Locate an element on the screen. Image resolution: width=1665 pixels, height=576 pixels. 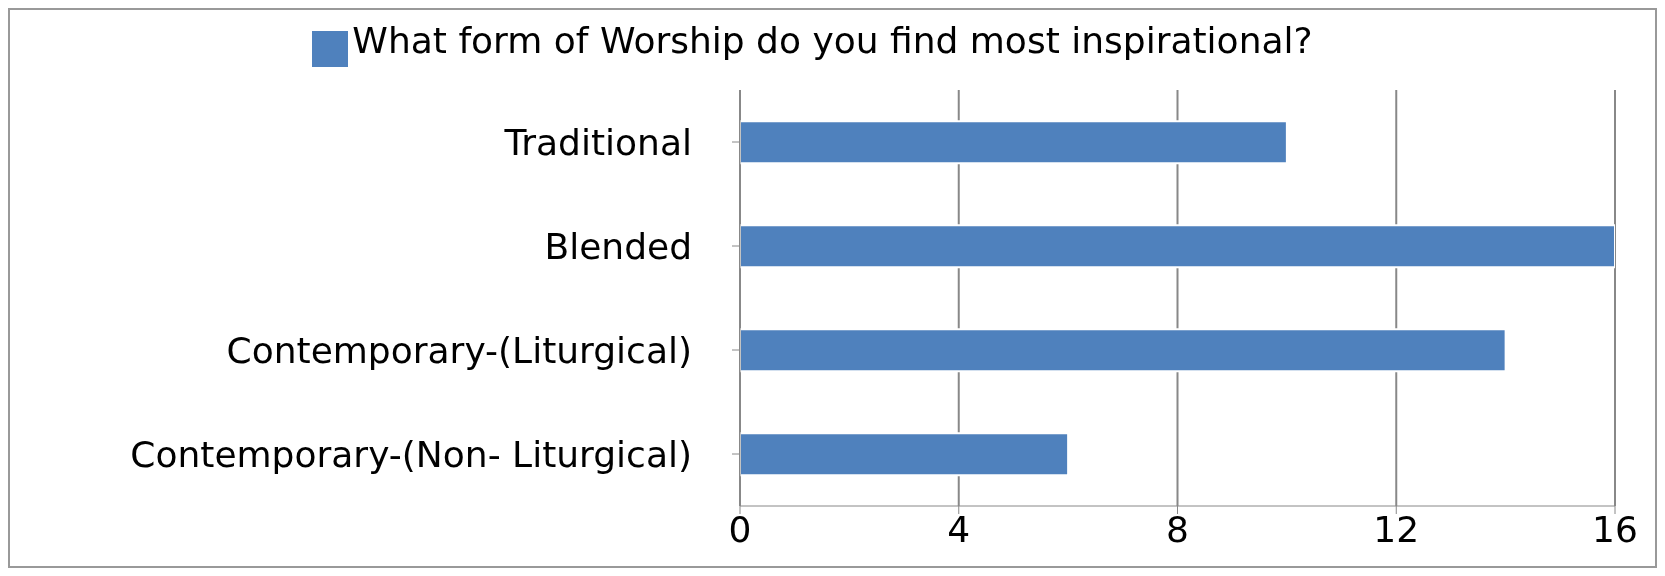
y-tick-label: Blended is located at coordinates (618, 246).